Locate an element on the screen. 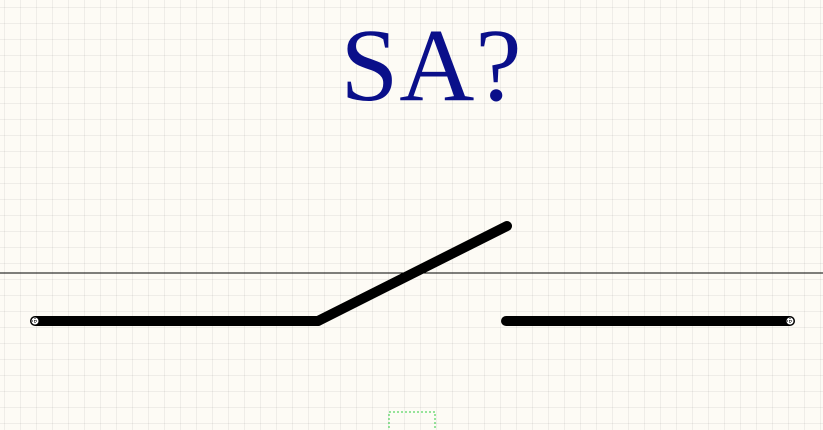  switch-blade is located at coordinates (412, 273).